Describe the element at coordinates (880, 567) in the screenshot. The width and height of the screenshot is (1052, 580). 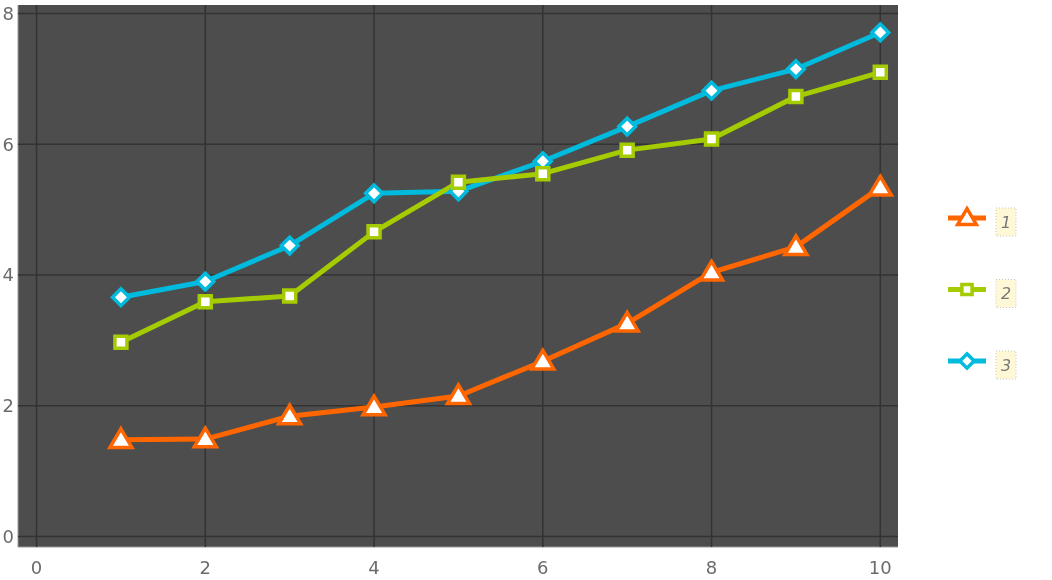
I see `x-tick-label: 10` at that location.